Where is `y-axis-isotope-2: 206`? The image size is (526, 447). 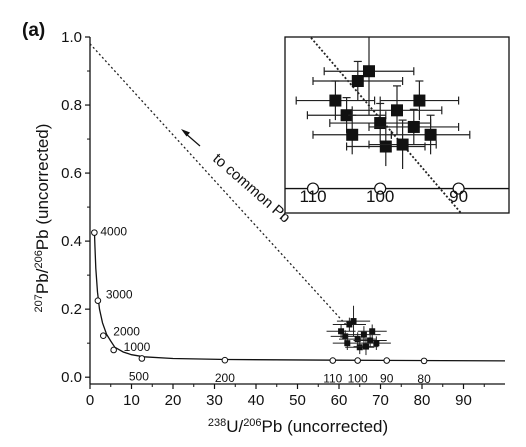 y-axis-isotope-2: 206 is located at coordinates (39, 259).